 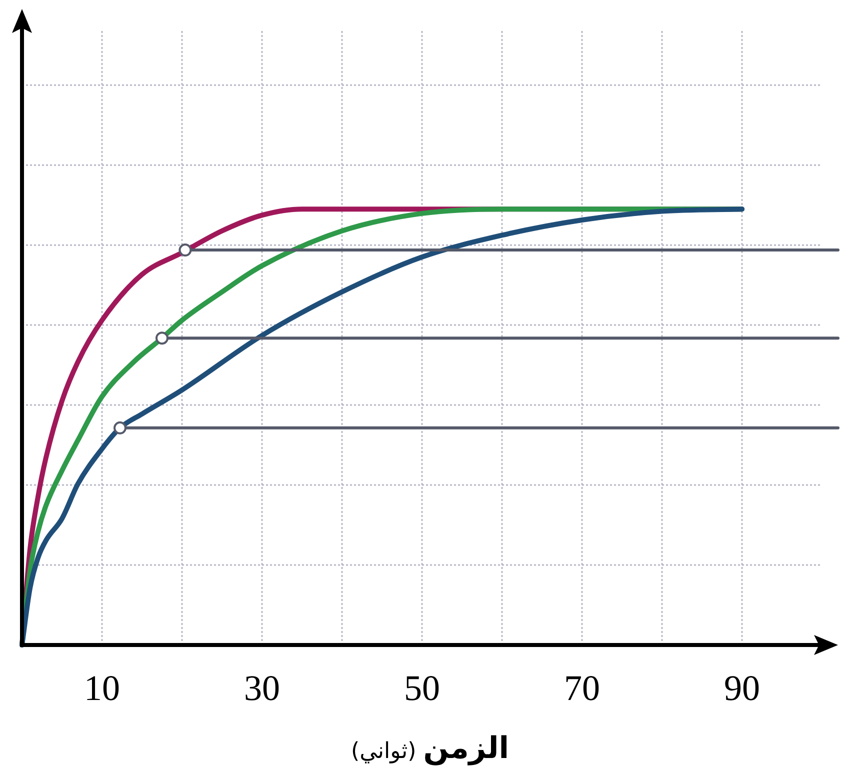 I want to click on x-tick-label: 30, so click(x=262, y=688).